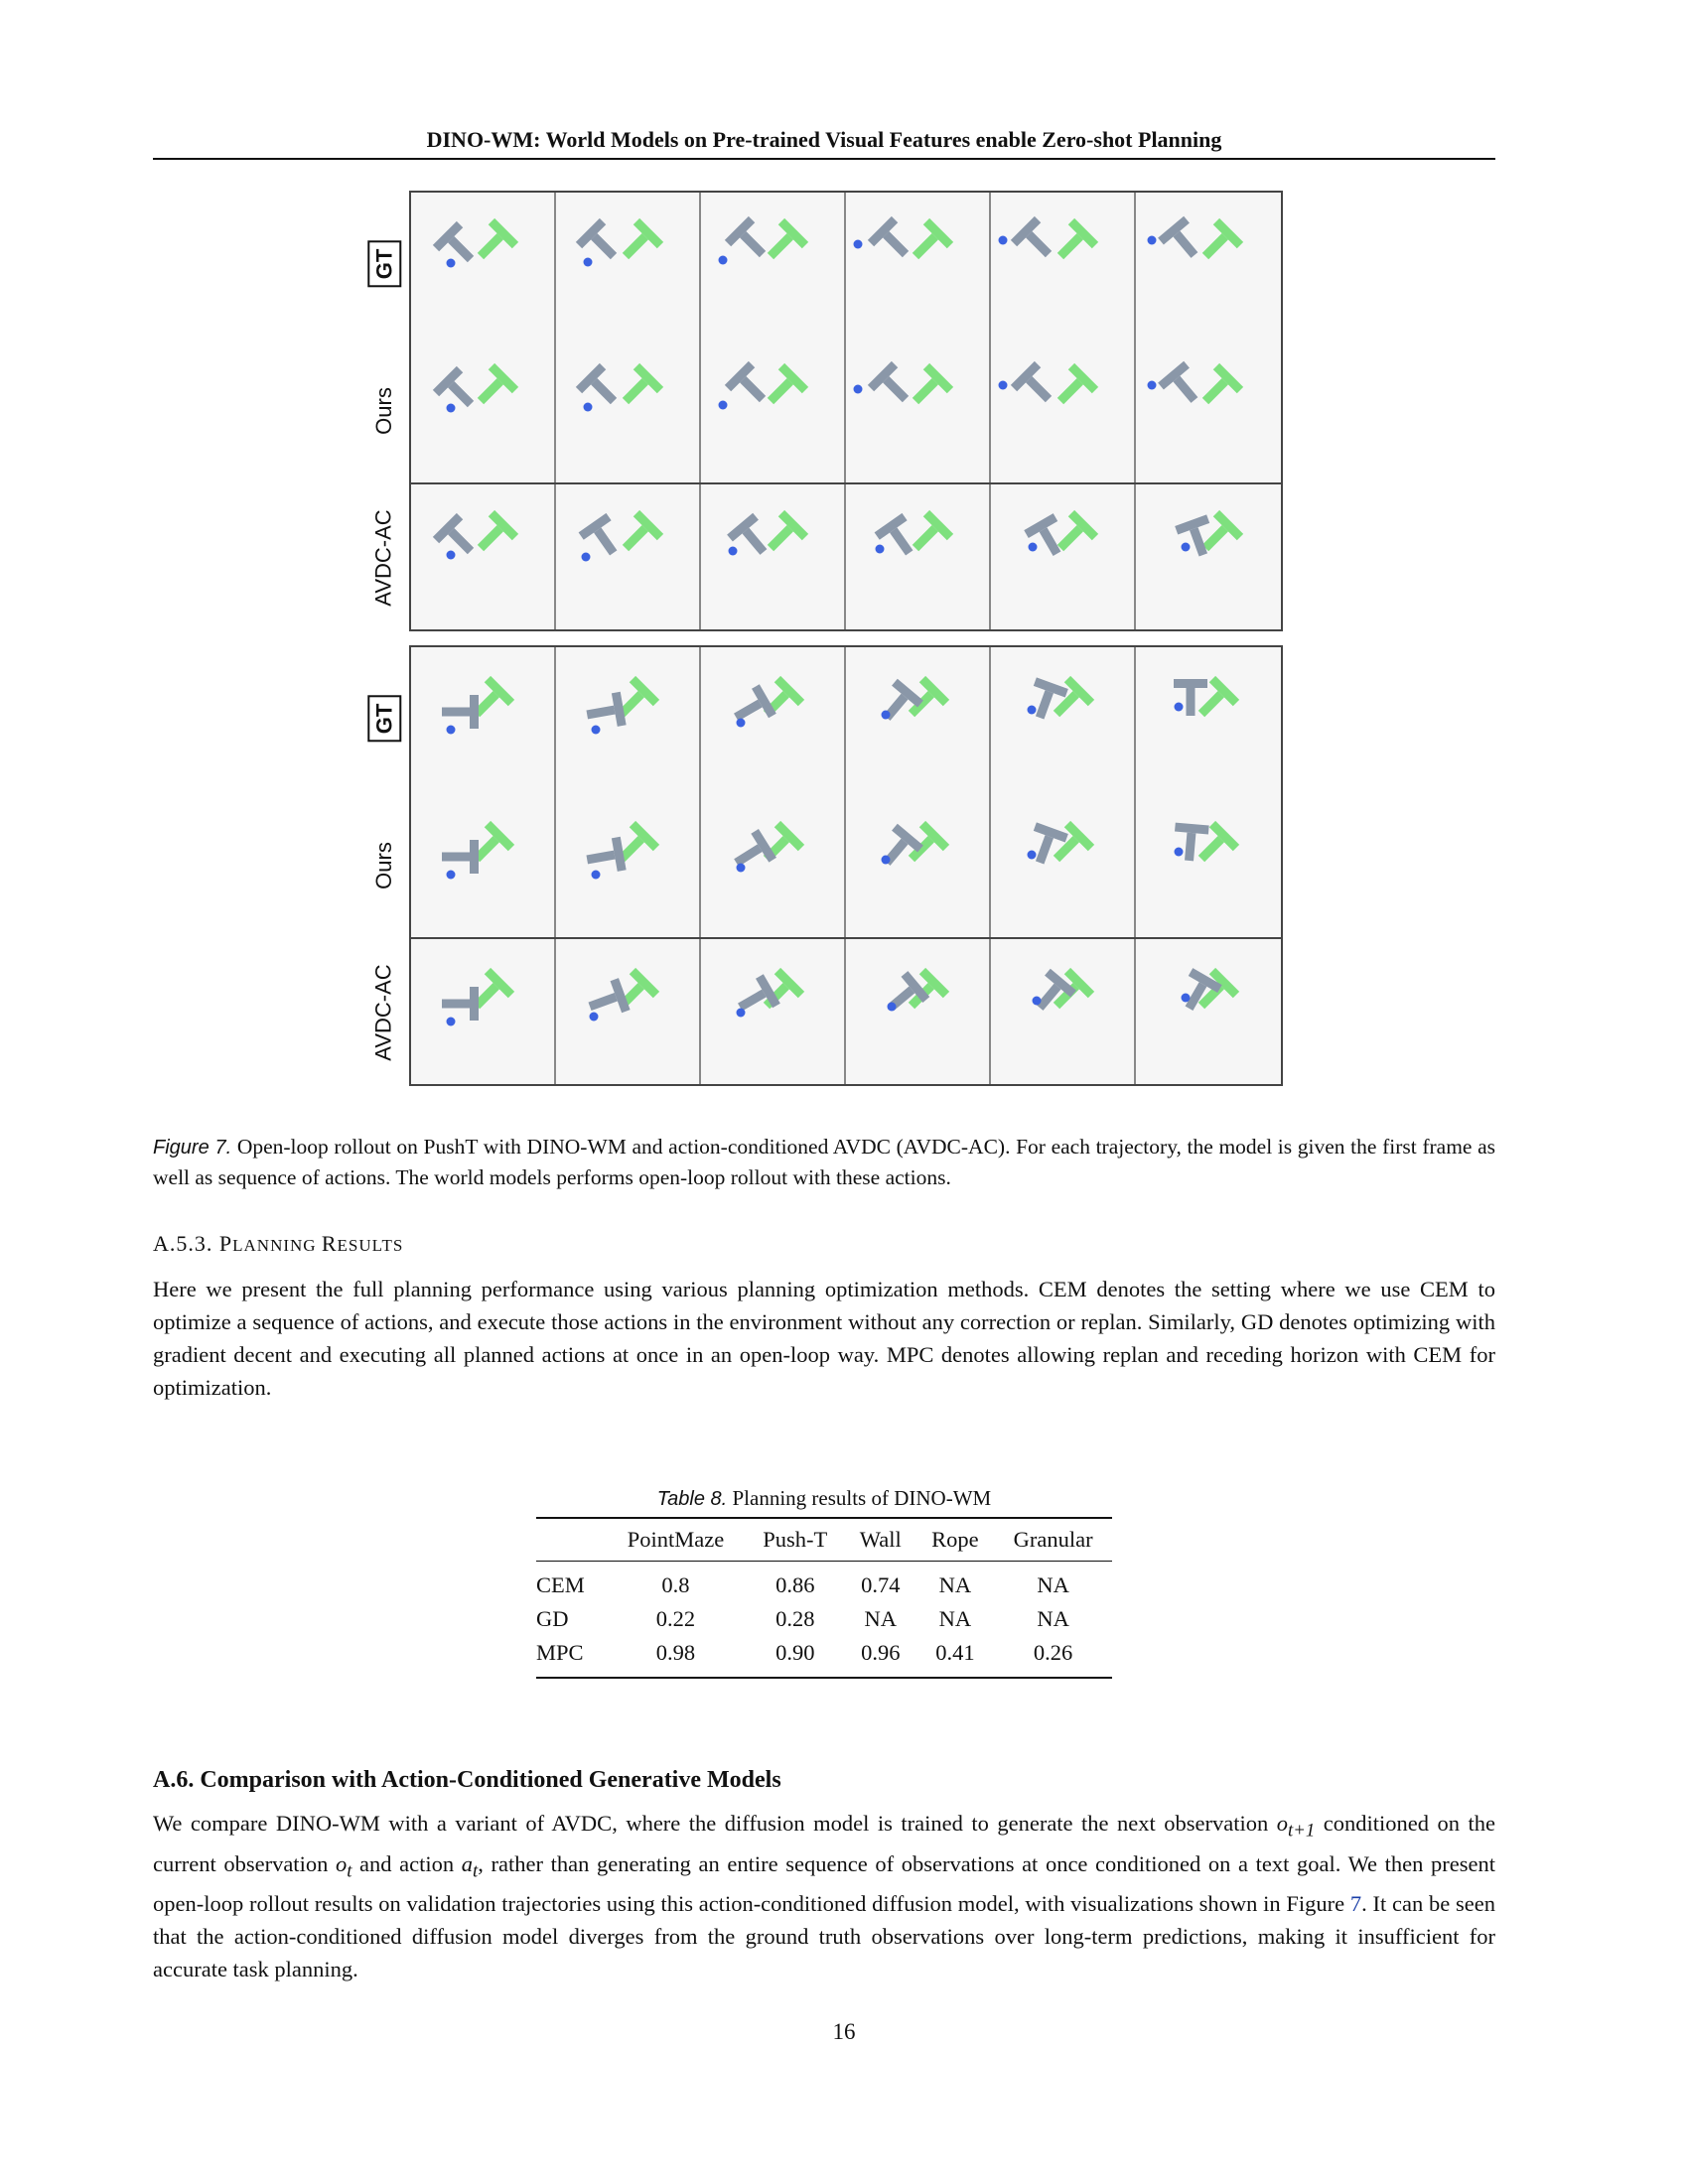 This screenshot has height=2184, width=1688. I want to click on row-label-avdc-ac: AVDC-AC, so click(384, 558).